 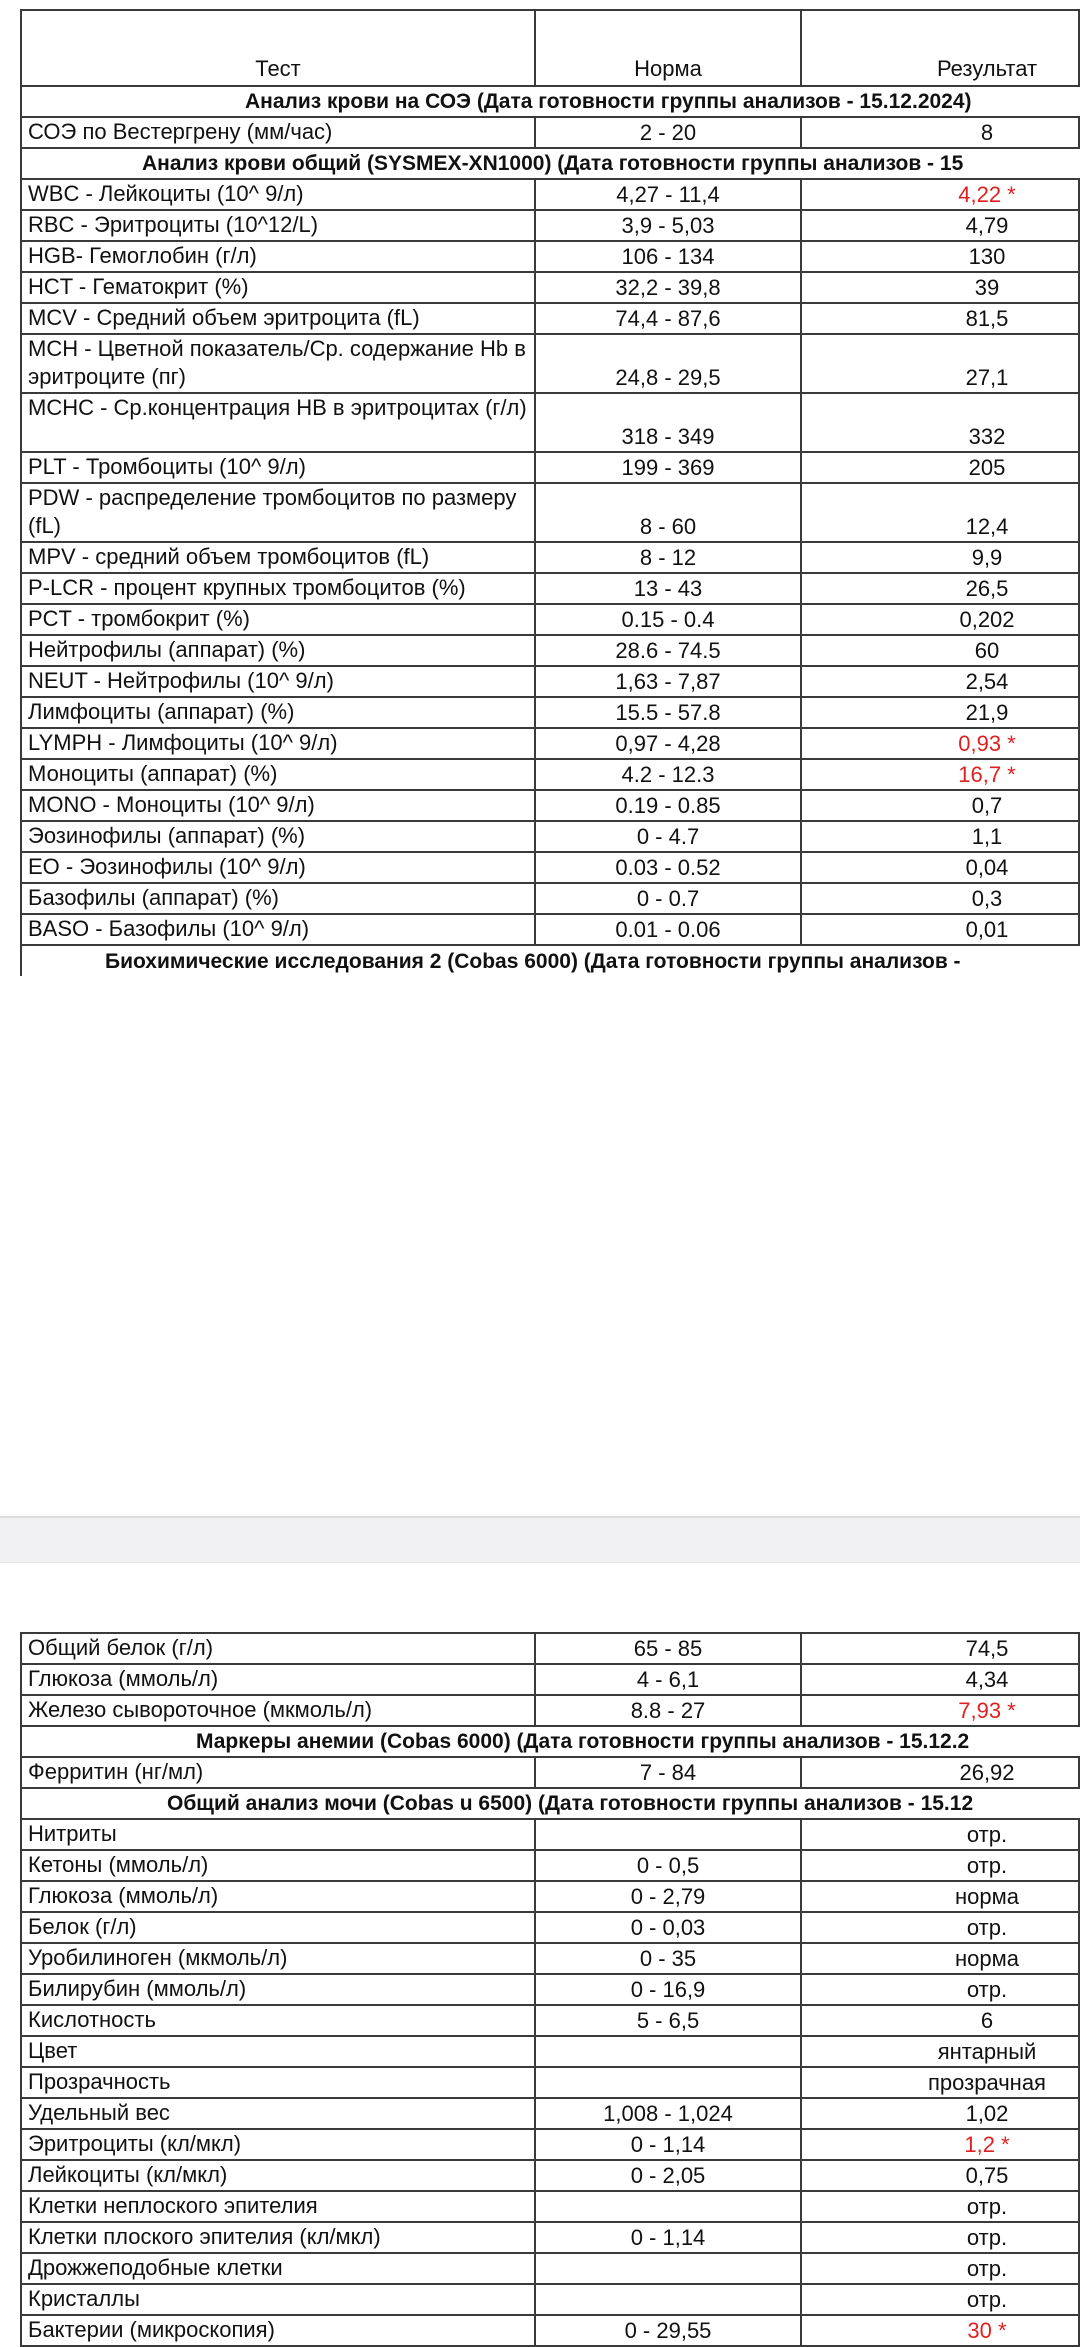 I want to click on reference-range: 0,97 - 4,28, so click(x=668, y=743).